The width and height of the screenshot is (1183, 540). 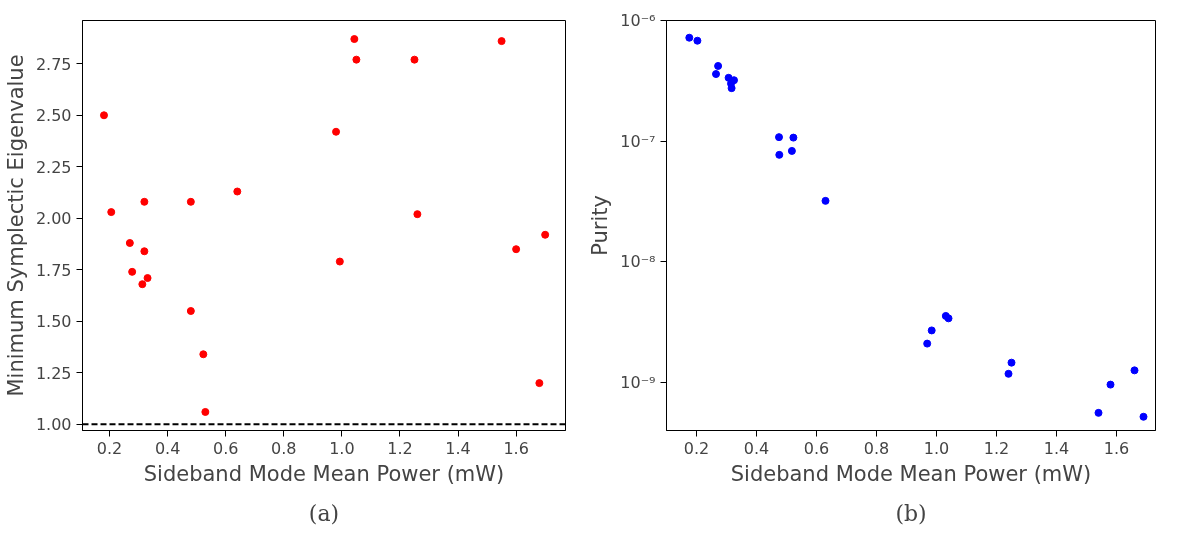 What do you see at coordinates (638, 262) in the screenshot?
I see `y-tick-label: 10⁻⁸` at bounding box center [638, 262].